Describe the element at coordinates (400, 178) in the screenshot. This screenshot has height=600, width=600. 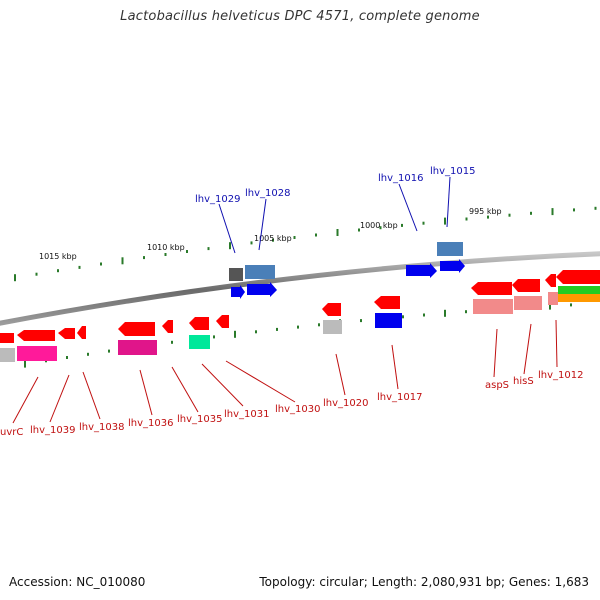
I see `gene-label-lhv-1016: lhv_1016` at that location.